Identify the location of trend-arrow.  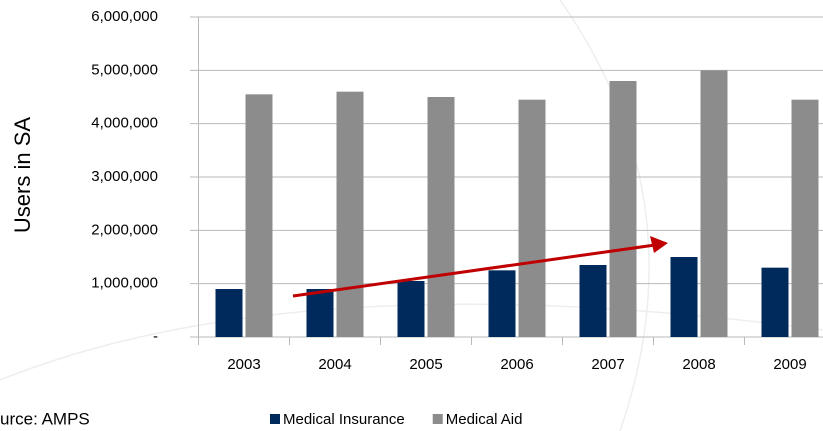
(480, 267).